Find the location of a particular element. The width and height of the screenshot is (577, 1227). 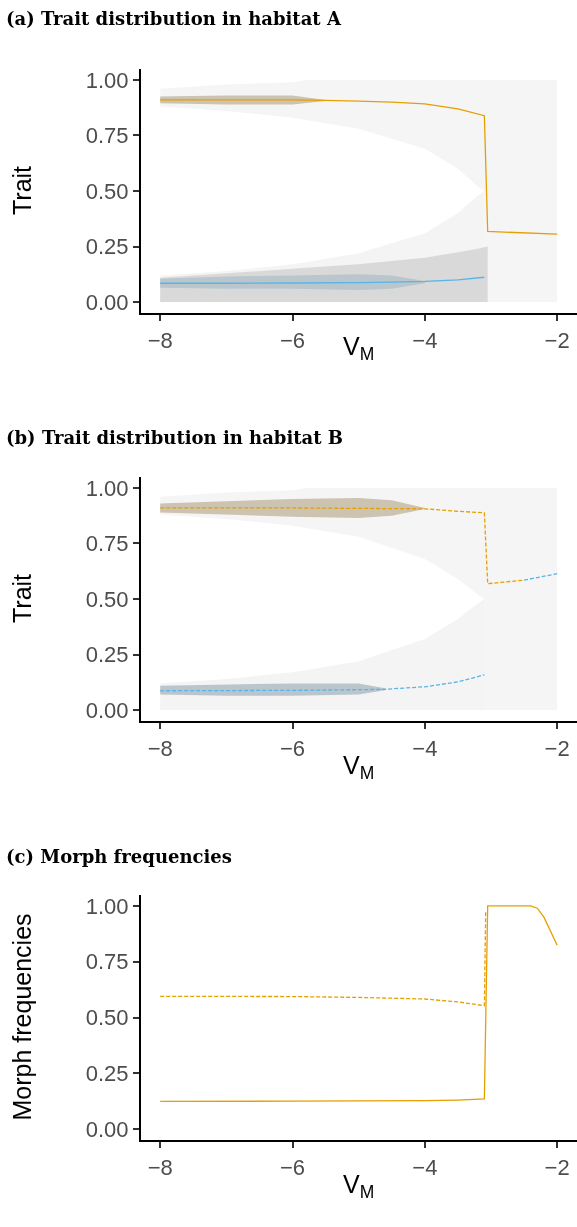

chart-title: (b) Trait distribution in habitat B is located at coordinates (175, 437).